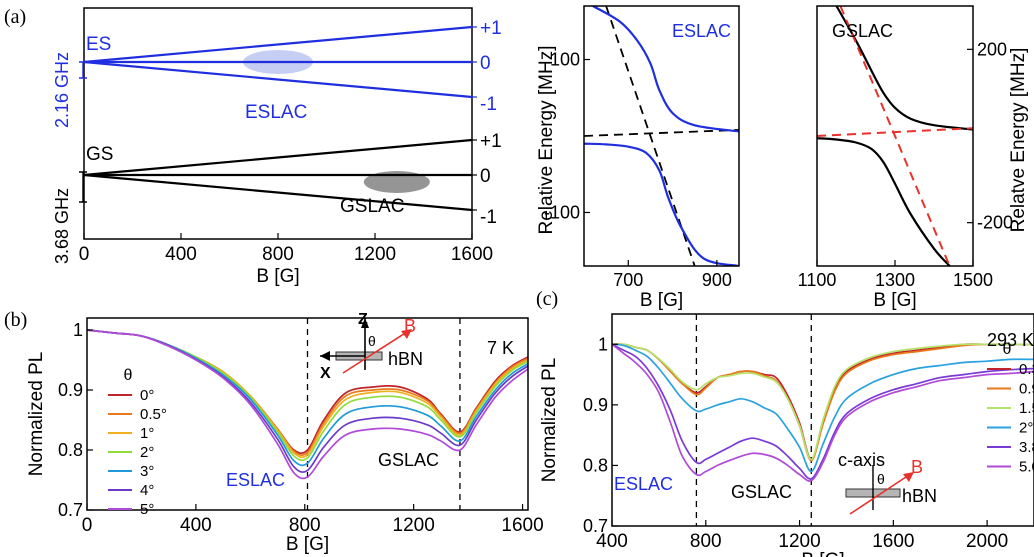 This screenshot has width=1034, height=557. Describe the element at coordinates (376, 351) in the screenshot. I see `b-field-arrow` at that location.